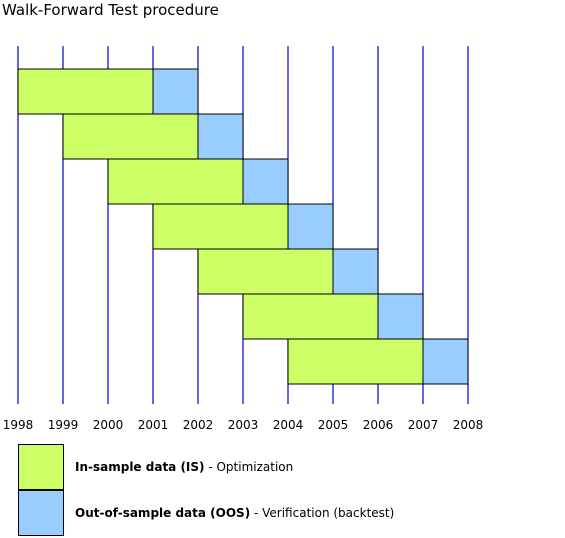  What do you see at coordinates (249, 467) in the screenshot?
I see `legend-desc-in-sample: - Optimization` at bounding box center [249, 467].